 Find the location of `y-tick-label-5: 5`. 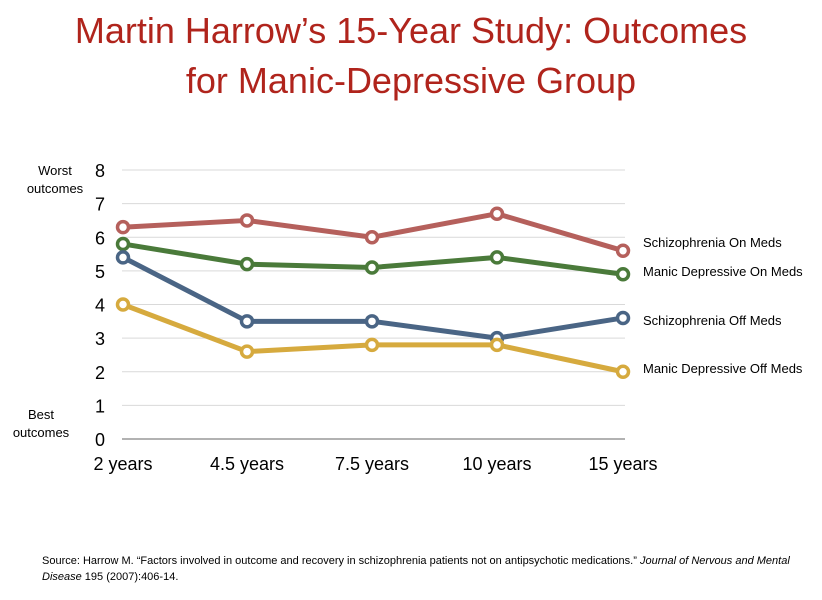

y-tick-label-5: 5 is located at coordinates (100, 272).